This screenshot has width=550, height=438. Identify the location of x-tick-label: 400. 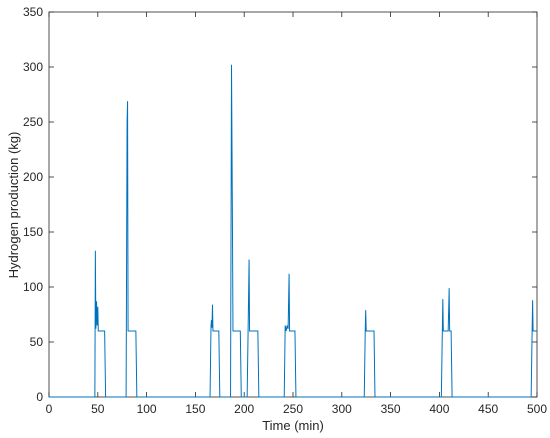
(439, 409).